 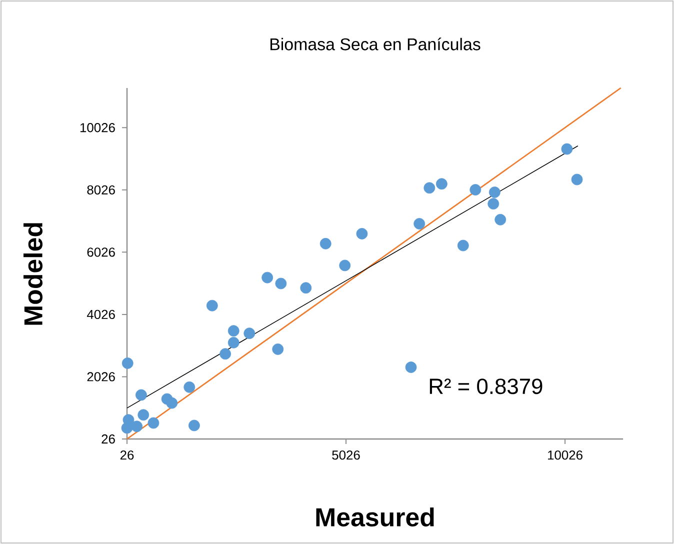 I want to click on chart-title: Biomasa Seca en Panículas, so click(x=375, y=44).